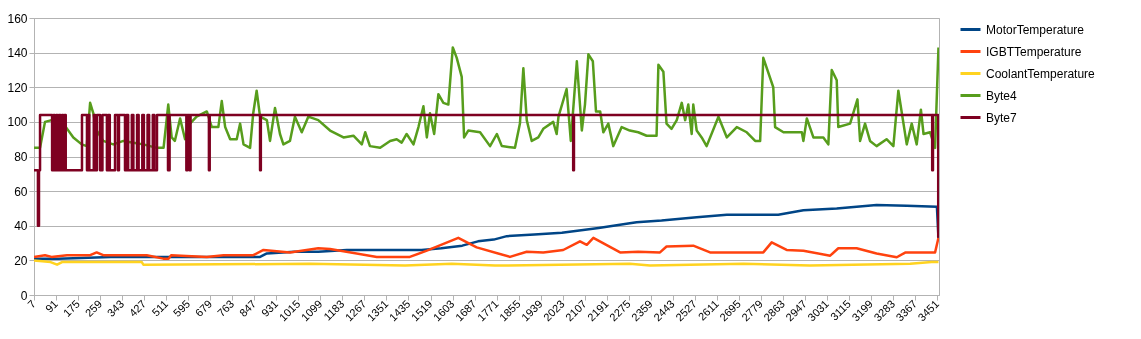 The height and width of the screenshot is (339, 1141). What do you see at coordinates (17, 122) in the screenshot?
I see `y-tick-label: 100` at bounding box center [17, 122].